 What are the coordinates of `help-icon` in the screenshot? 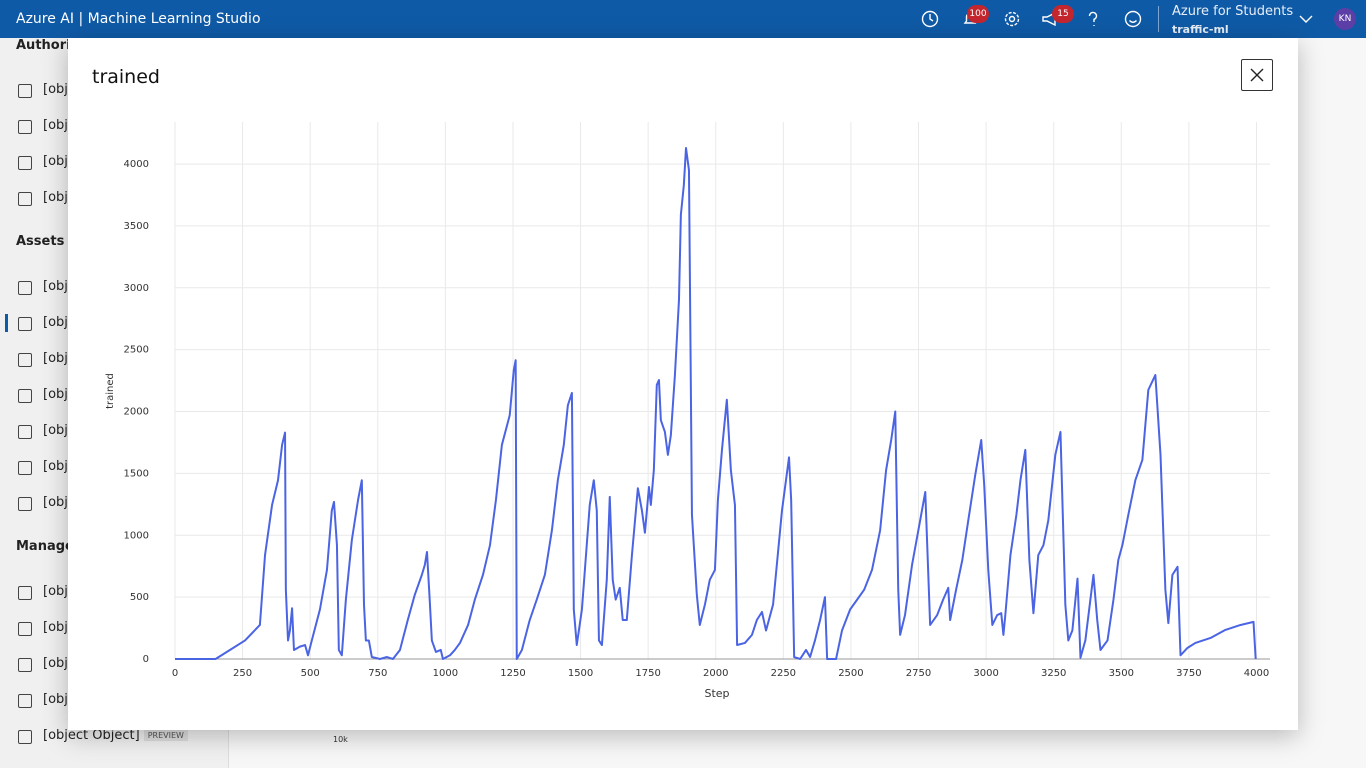 It's located at (1093, 19).